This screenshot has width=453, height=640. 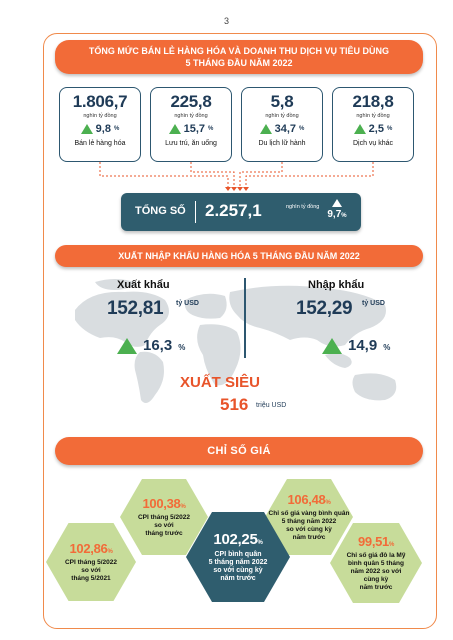 I want to click on stat-growth-value: 2,5, so click(x=376, y=129).